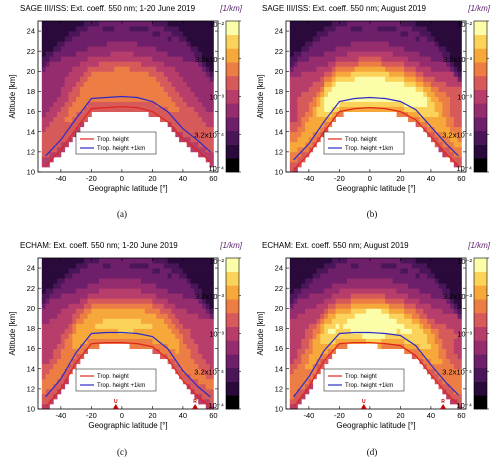 Image resolution: width=500 pixels, height=464 pixels. I want to click on y-tick-label: 18, so click(279, 91).